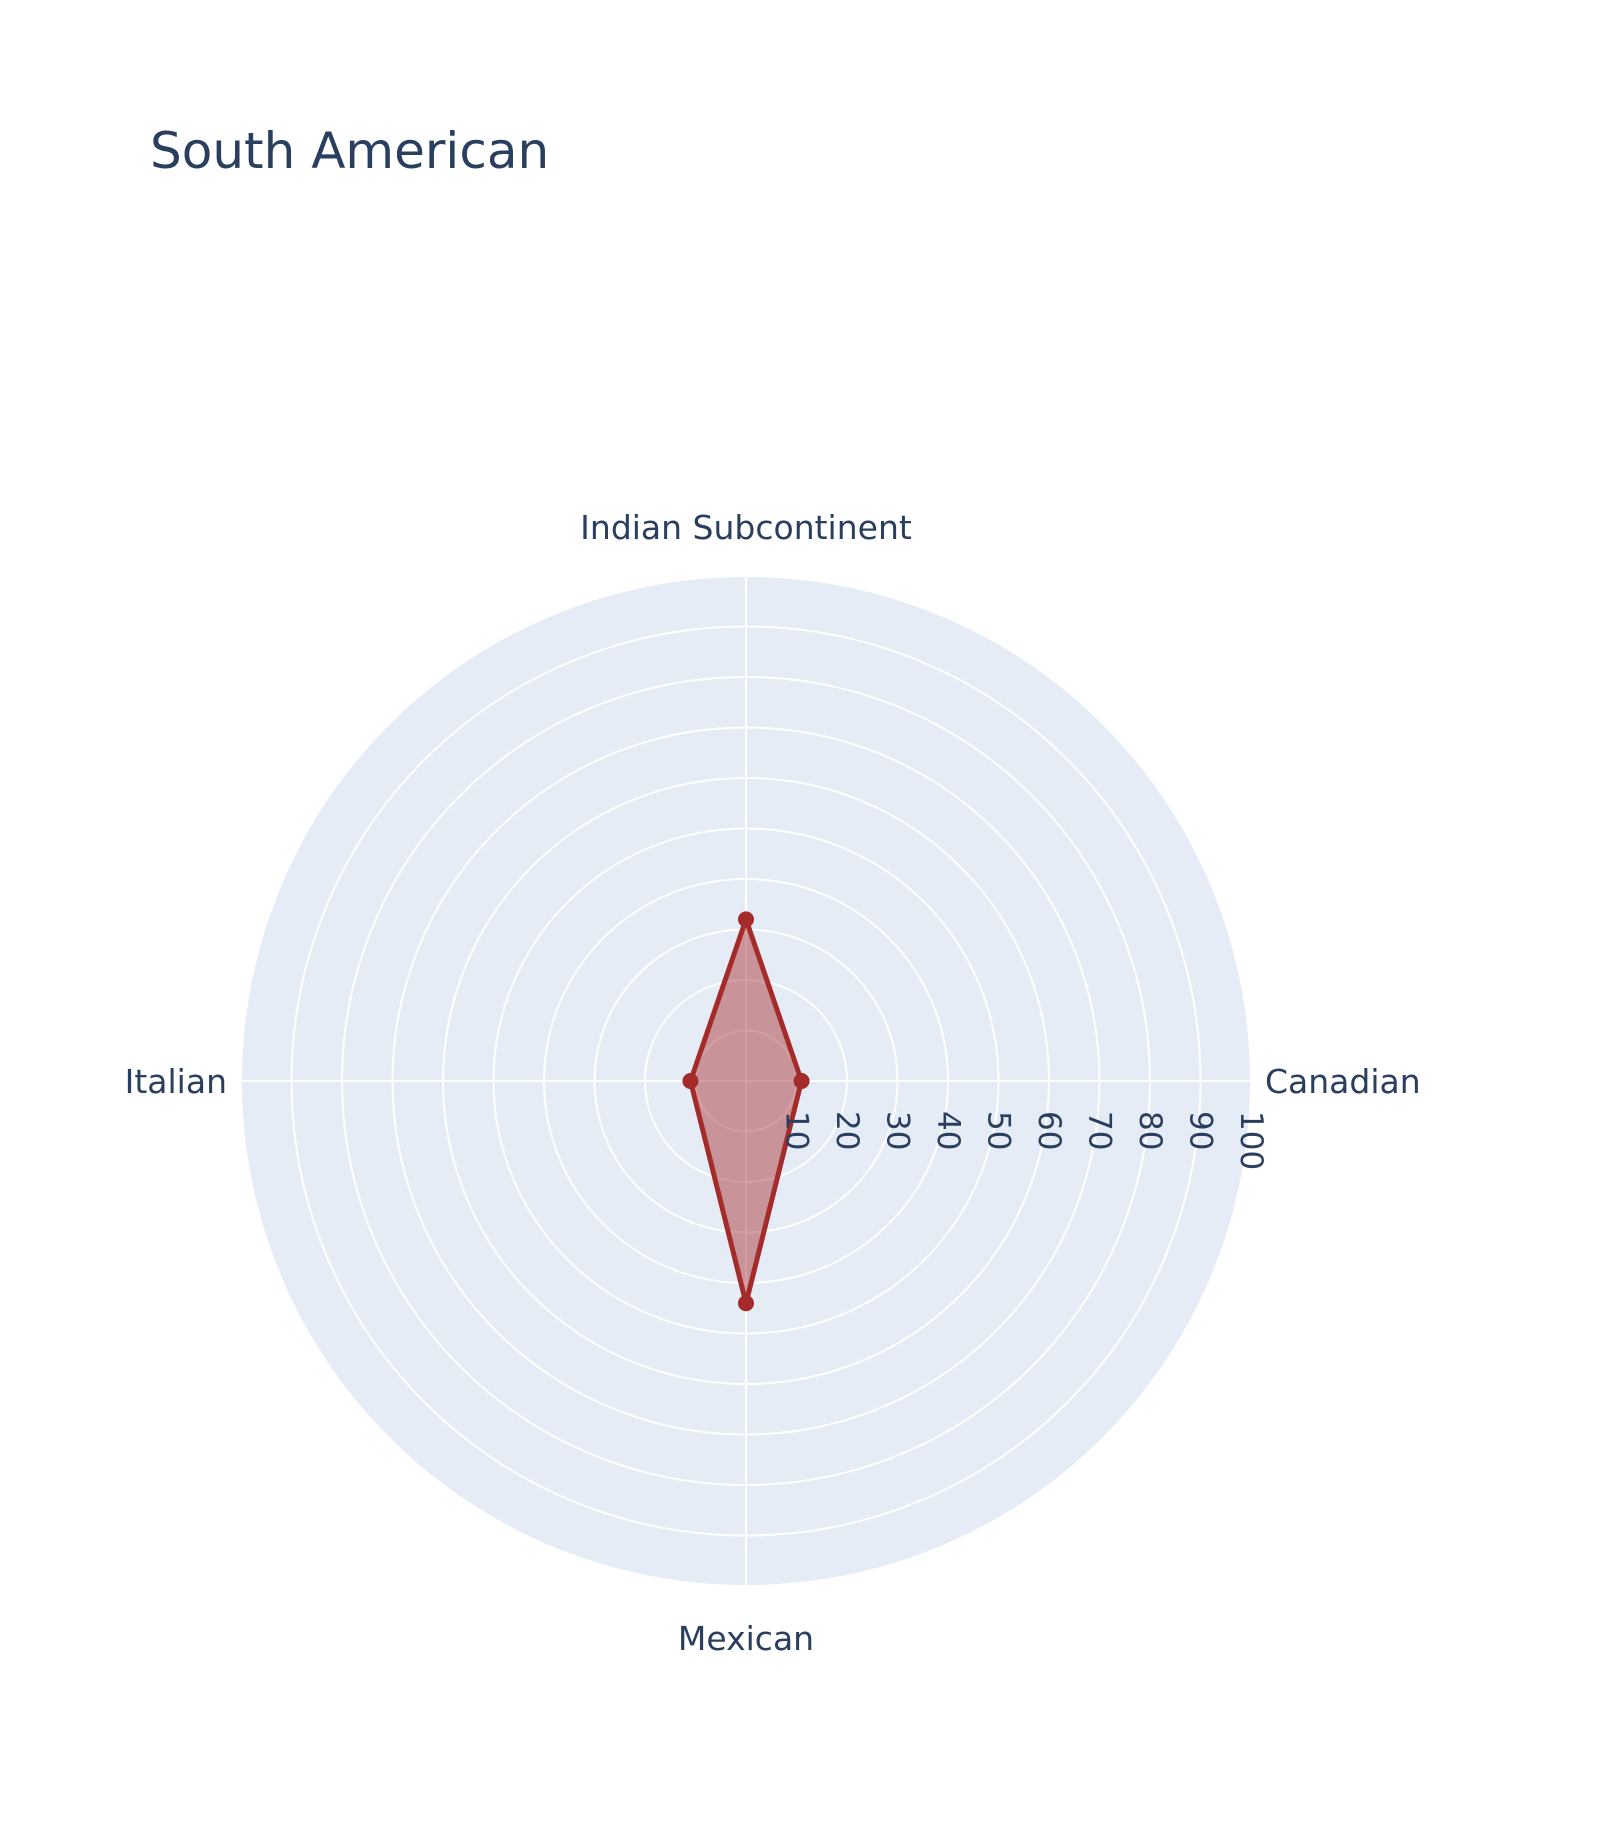  I want to click on radial-tick-label: 50, so click(999, 1130).